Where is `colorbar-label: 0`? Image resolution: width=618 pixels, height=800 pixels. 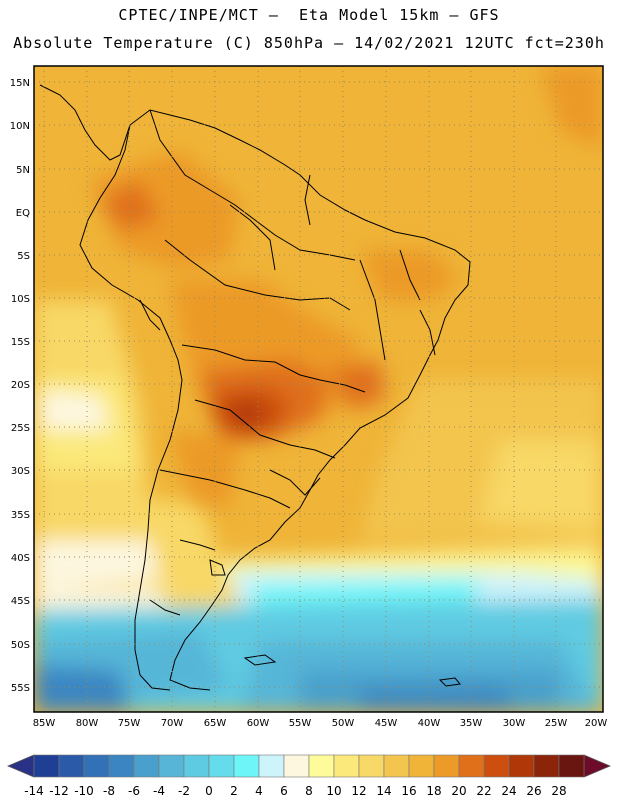
colorbar-label: 0 is located at coordinates (209, 791).